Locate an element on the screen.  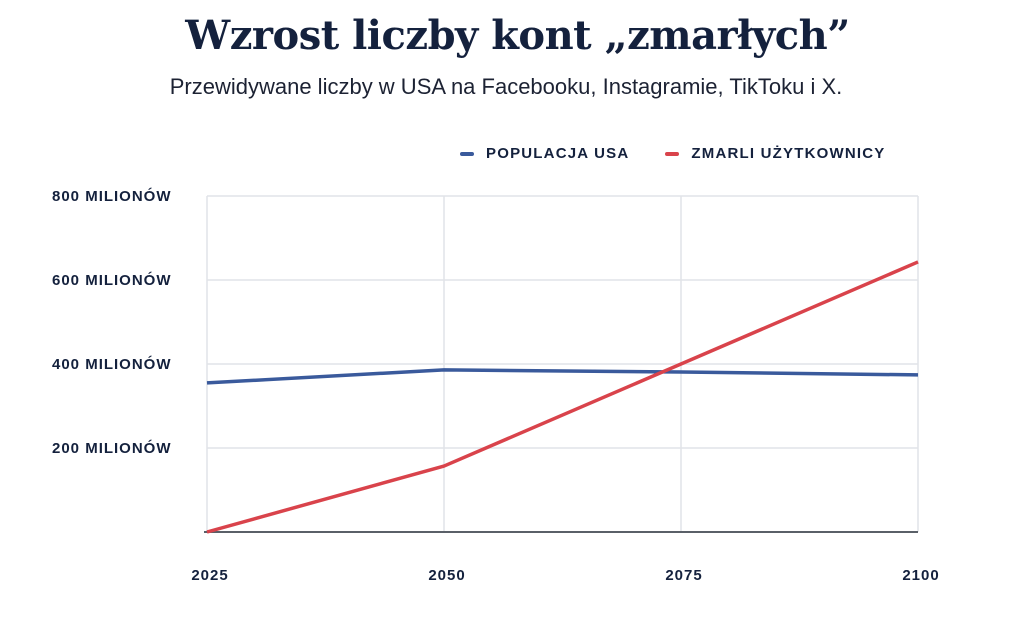
legend-item-dead-users: ZMARLI UŻYTKOWNICY is located at coordinates (775, 153).